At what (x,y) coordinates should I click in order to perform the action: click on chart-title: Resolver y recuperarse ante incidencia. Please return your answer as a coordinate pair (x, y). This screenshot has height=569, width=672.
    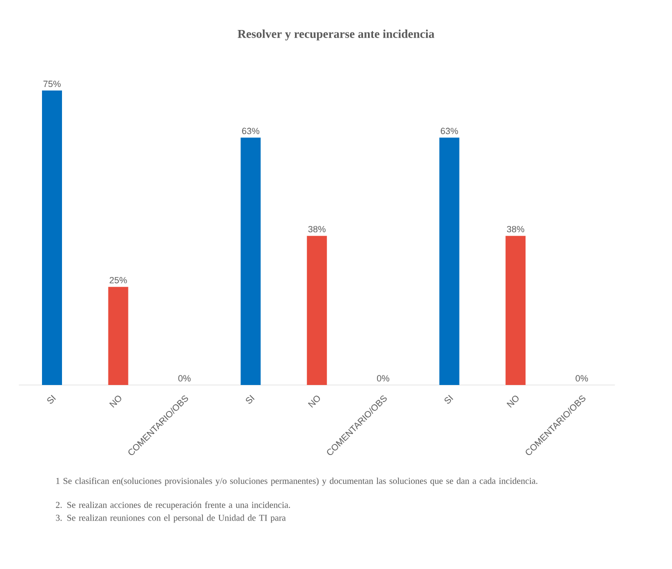
    Looking at the image, I should click on (336, 35).